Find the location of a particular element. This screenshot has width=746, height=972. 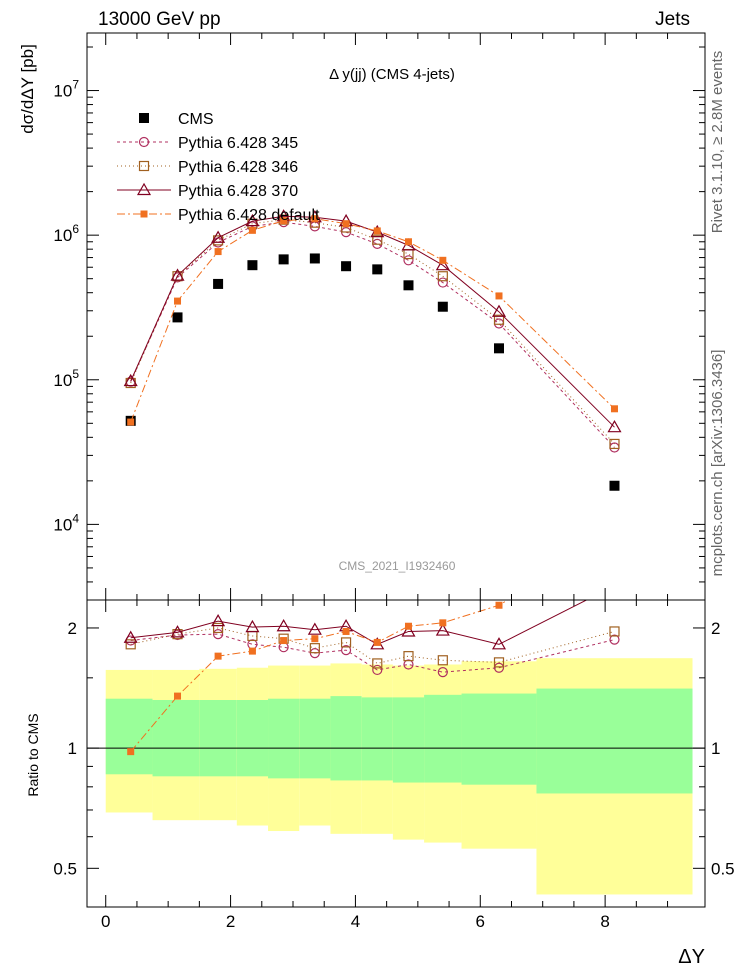

legend-label-1: Pythia 6.428 345 is located at coordinates (238, 143).